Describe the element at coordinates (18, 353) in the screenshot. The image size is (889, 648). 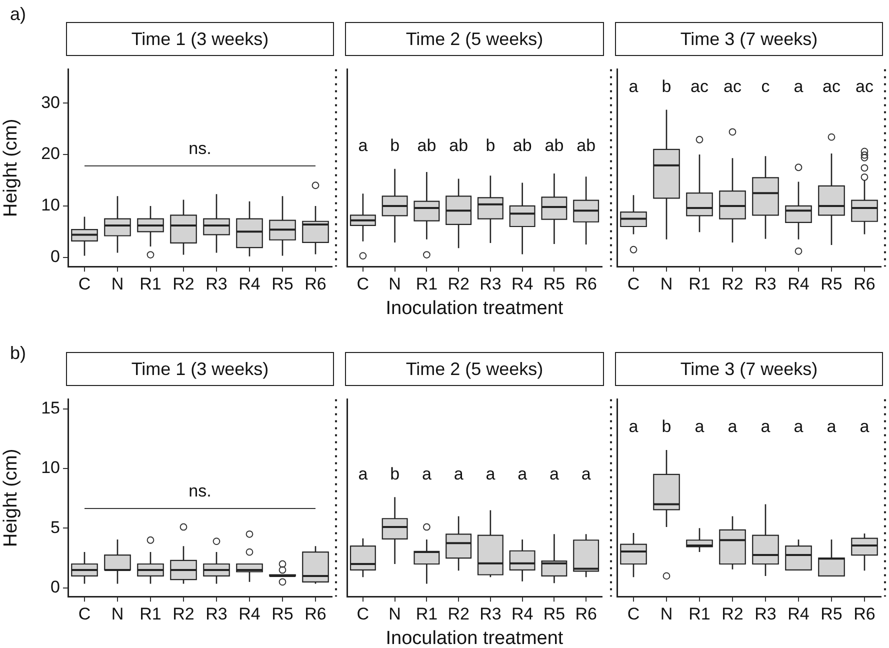
I see `text: b)` at that location.